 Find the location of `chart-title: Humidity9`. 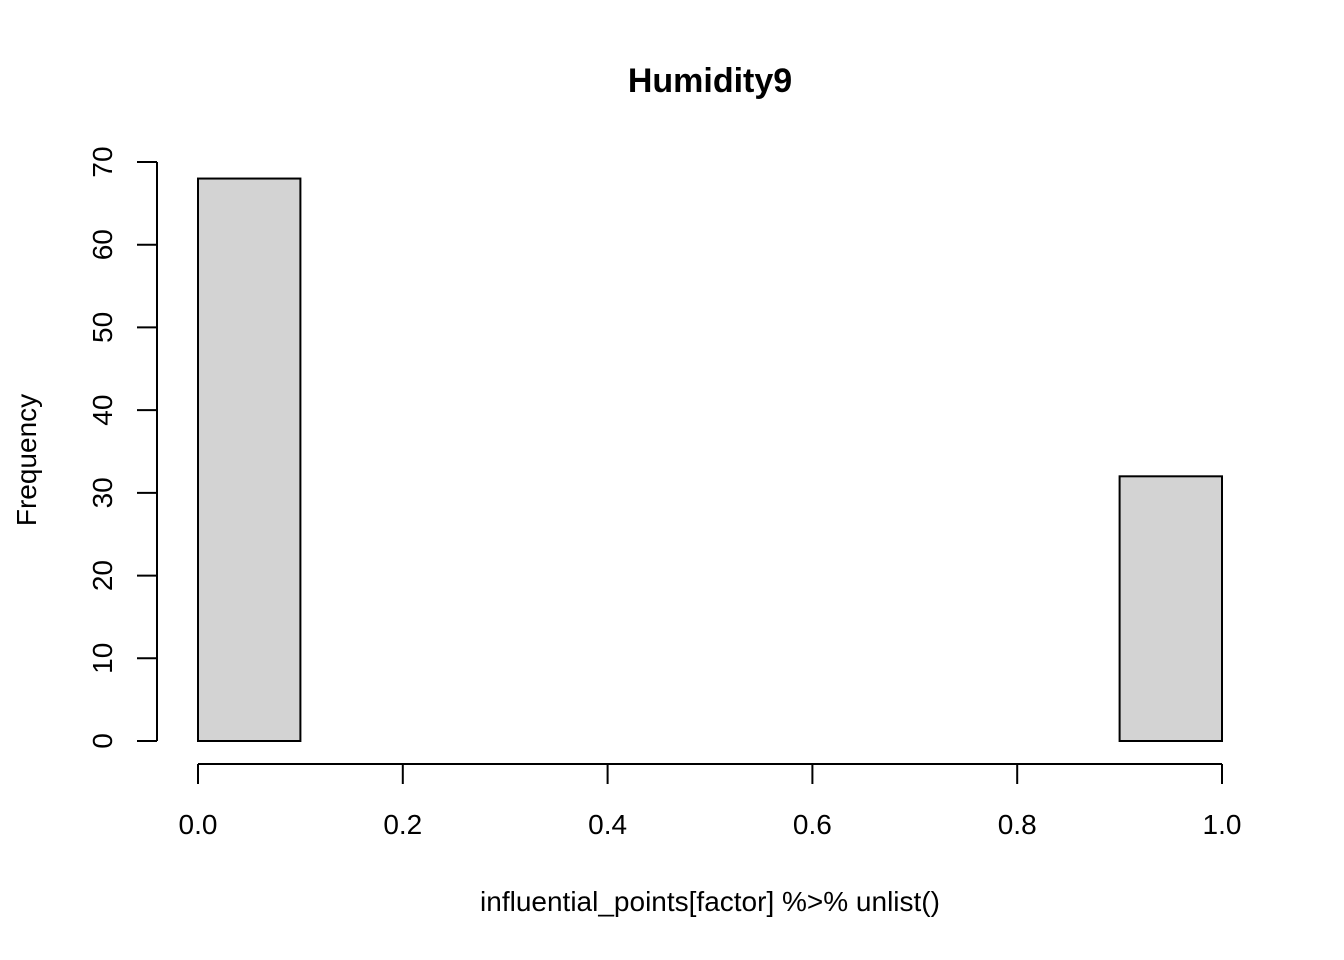

chart-title: Humidity9 is located at coordinates (710, 81).